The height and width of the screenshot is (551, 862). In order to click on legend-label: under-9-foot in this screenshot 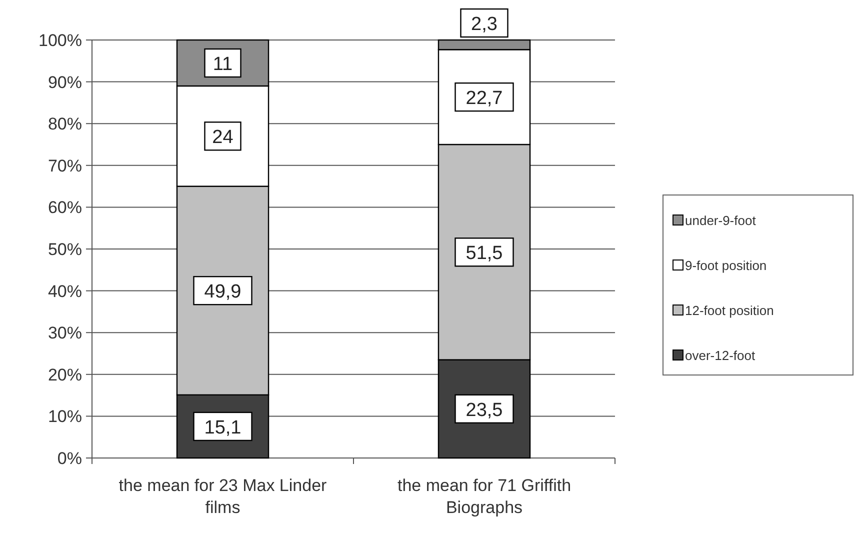, I will do `click(720, 220)`.